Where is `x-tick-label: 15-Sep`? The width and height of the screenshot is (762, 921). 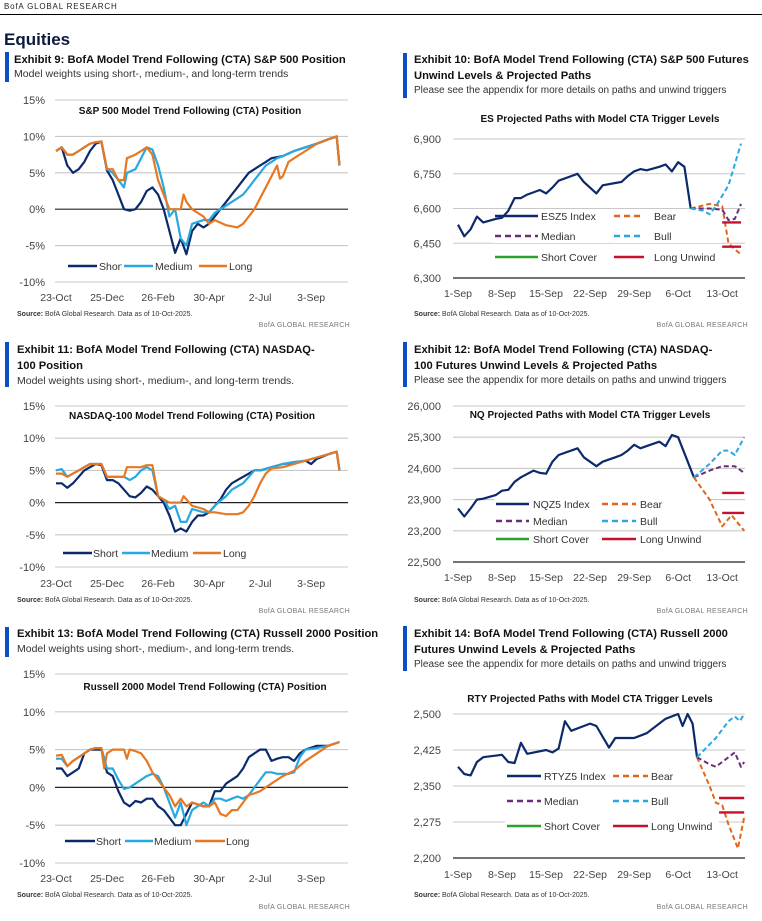
x-tick-label: 15-Sep is located at coordinates (546, 875).